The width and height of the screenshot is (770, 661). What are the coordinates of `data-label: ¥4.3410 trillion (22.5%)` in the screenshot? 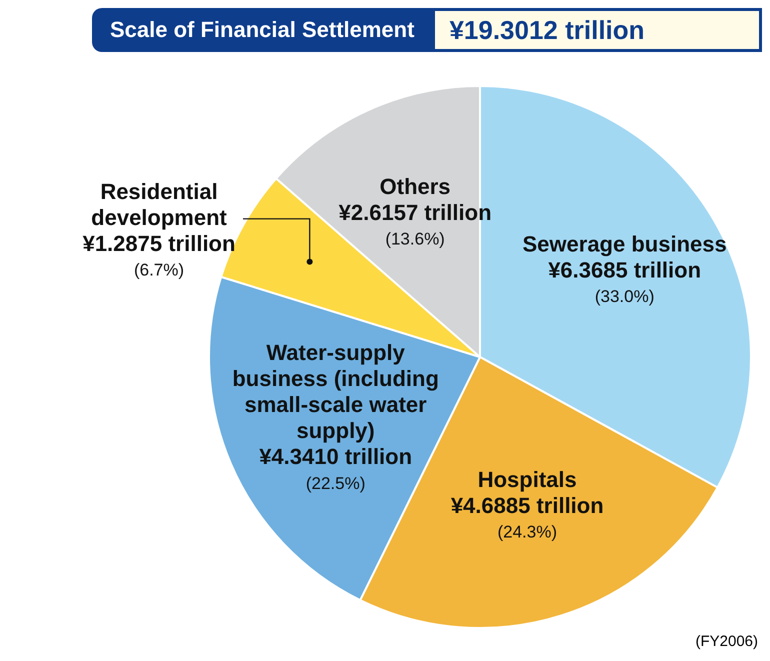 It's located at (335, 468).